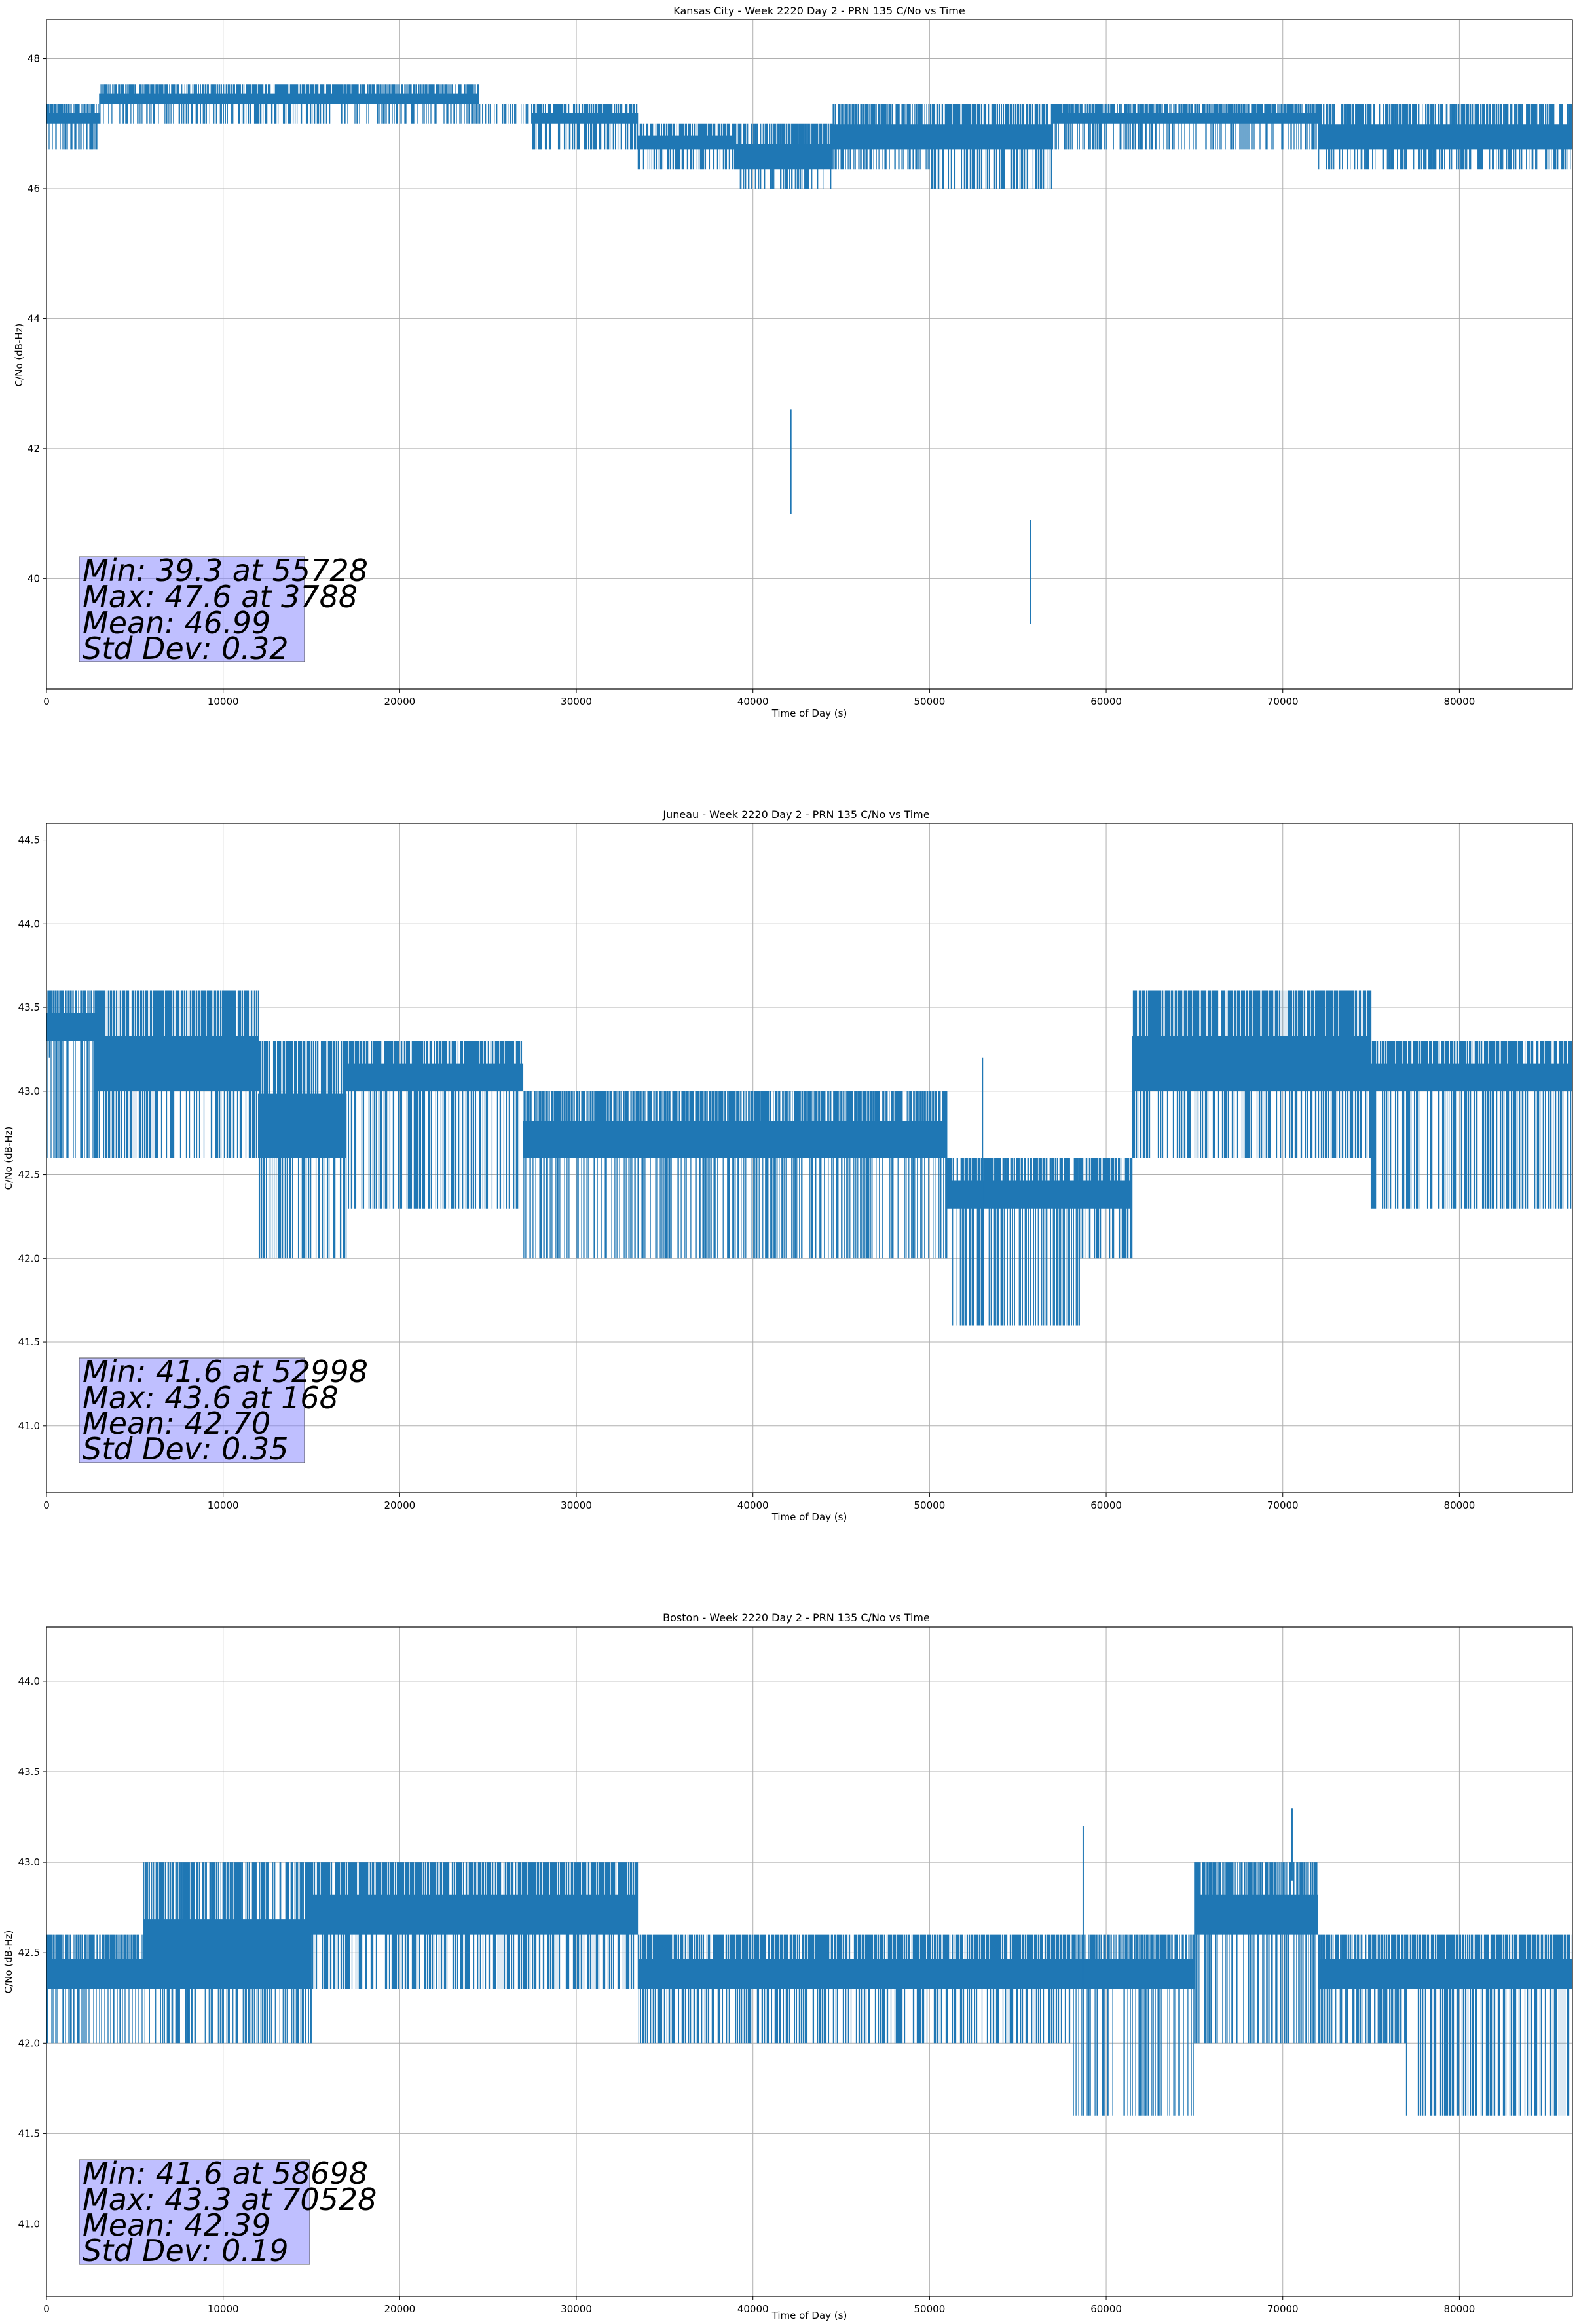 This screenshot has width=1577, height=2324. I want to click on y-axis-ticks: 40 42 44 46 48, so click(37, 318).